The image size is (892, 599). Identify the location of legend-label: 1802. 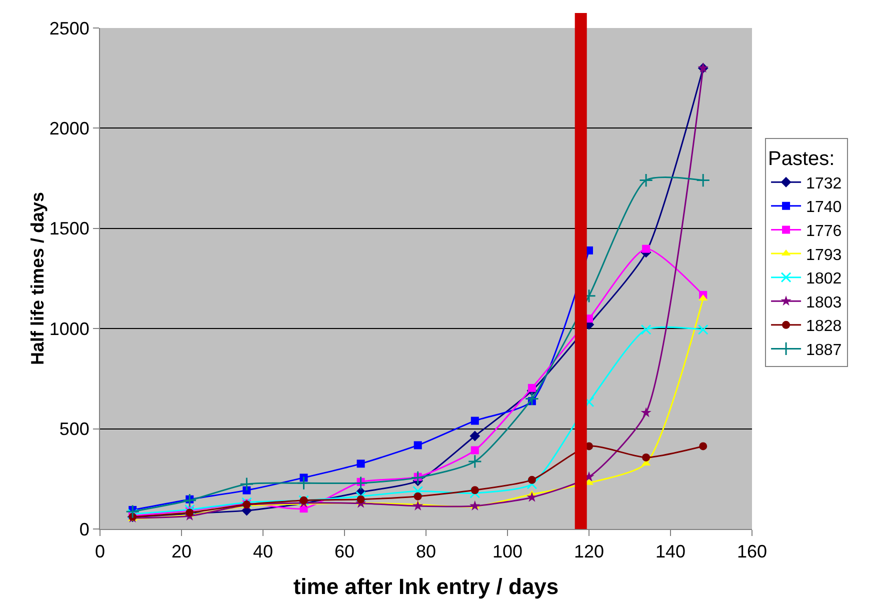
(824, 279).